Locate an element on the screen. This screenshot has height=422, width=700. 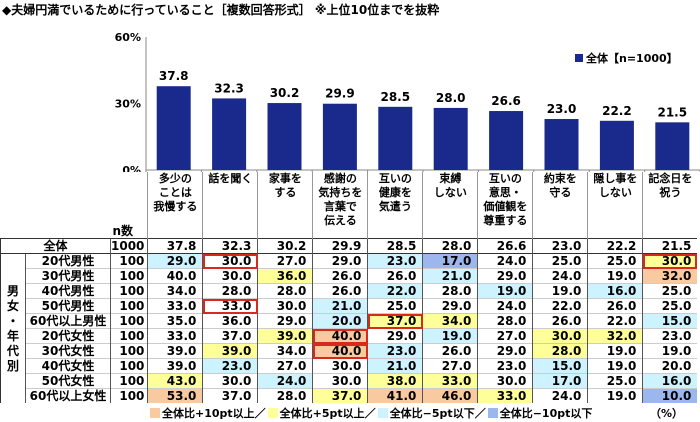
value-cell: 23.0 is located at coordinates (505, 366).